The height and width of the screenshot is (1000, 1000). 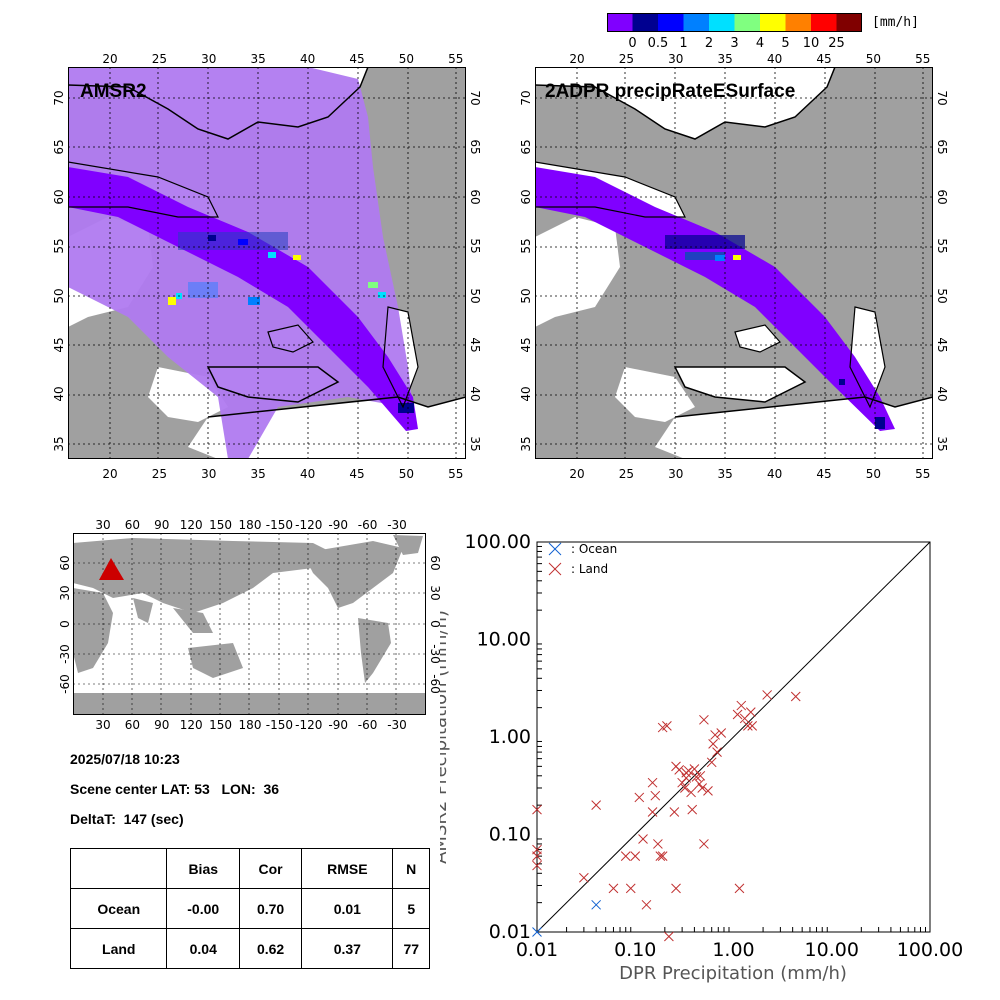 I want to click on stats-header-cell: N, so click(x=411, y=868).